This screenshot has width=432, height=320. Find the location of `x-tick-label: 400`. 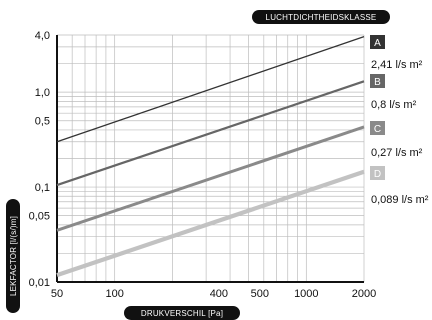

x-tick-label: 400 is located at coordinates (219, 294).